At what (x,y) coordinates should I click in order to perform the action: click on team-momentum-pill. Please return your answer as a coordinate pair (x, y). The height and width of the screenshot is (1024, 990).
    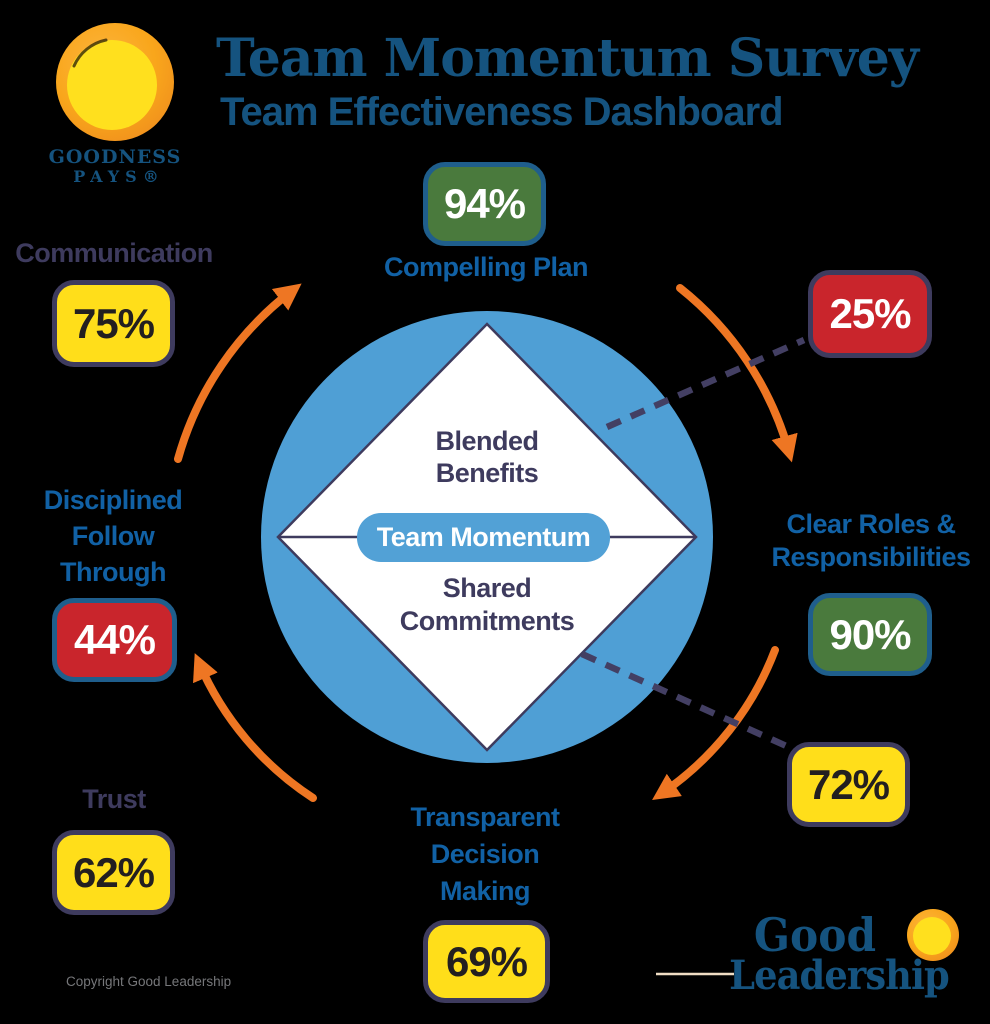
    Looking at the image, I should click on (483, 537).